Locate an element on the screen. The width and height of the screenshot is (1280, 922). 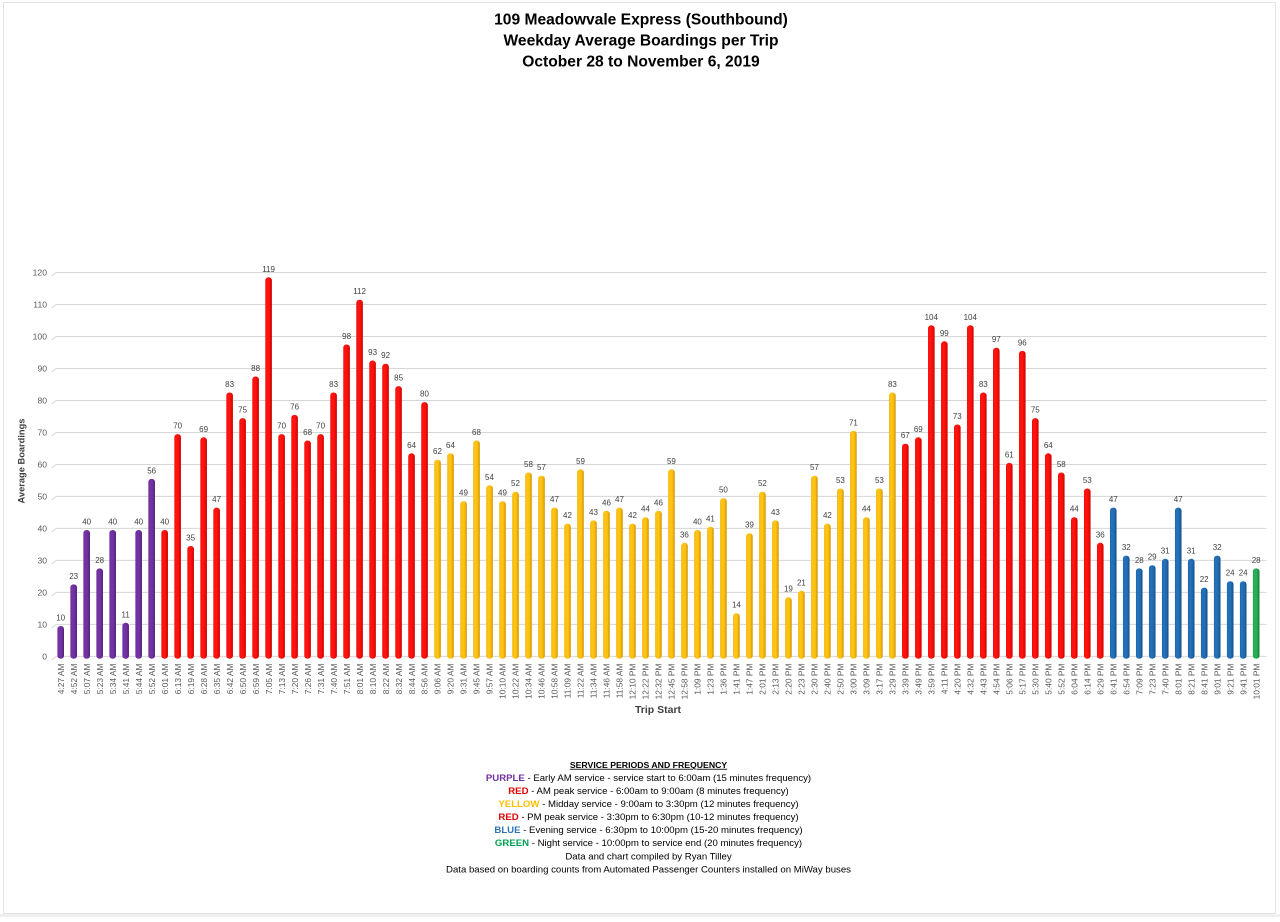
svg-text:Weekday Average Boardings per: Weekday Average Boardings per Trip is located at coordinates (640, 41).